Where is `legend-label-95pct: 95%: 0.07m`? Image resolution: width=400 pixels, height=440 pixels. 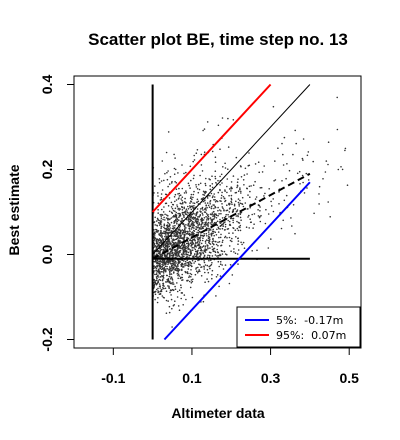
legend-label-95pct: 95%: 0.07m is located at coordinates (311, 335).